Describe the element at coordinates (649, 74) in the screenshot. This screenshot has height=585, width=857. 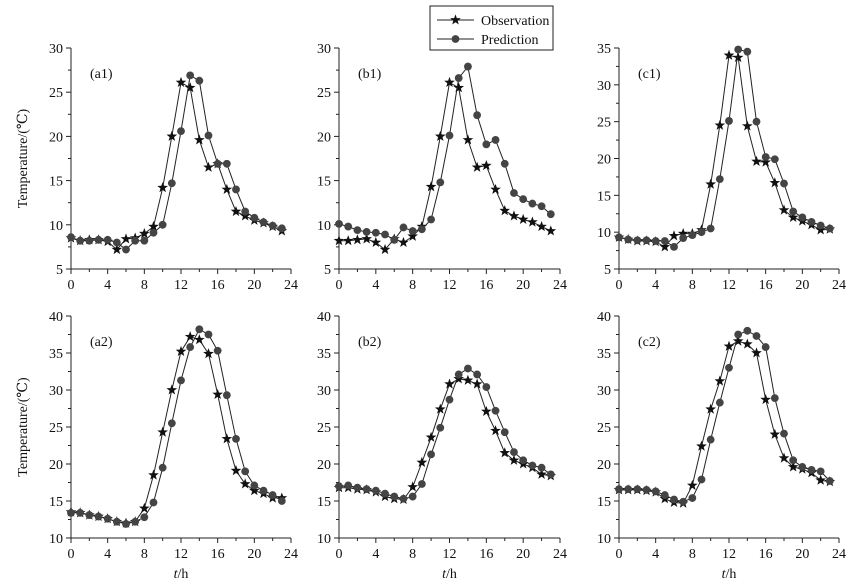
I see `panel-label: (c1)` at that location.